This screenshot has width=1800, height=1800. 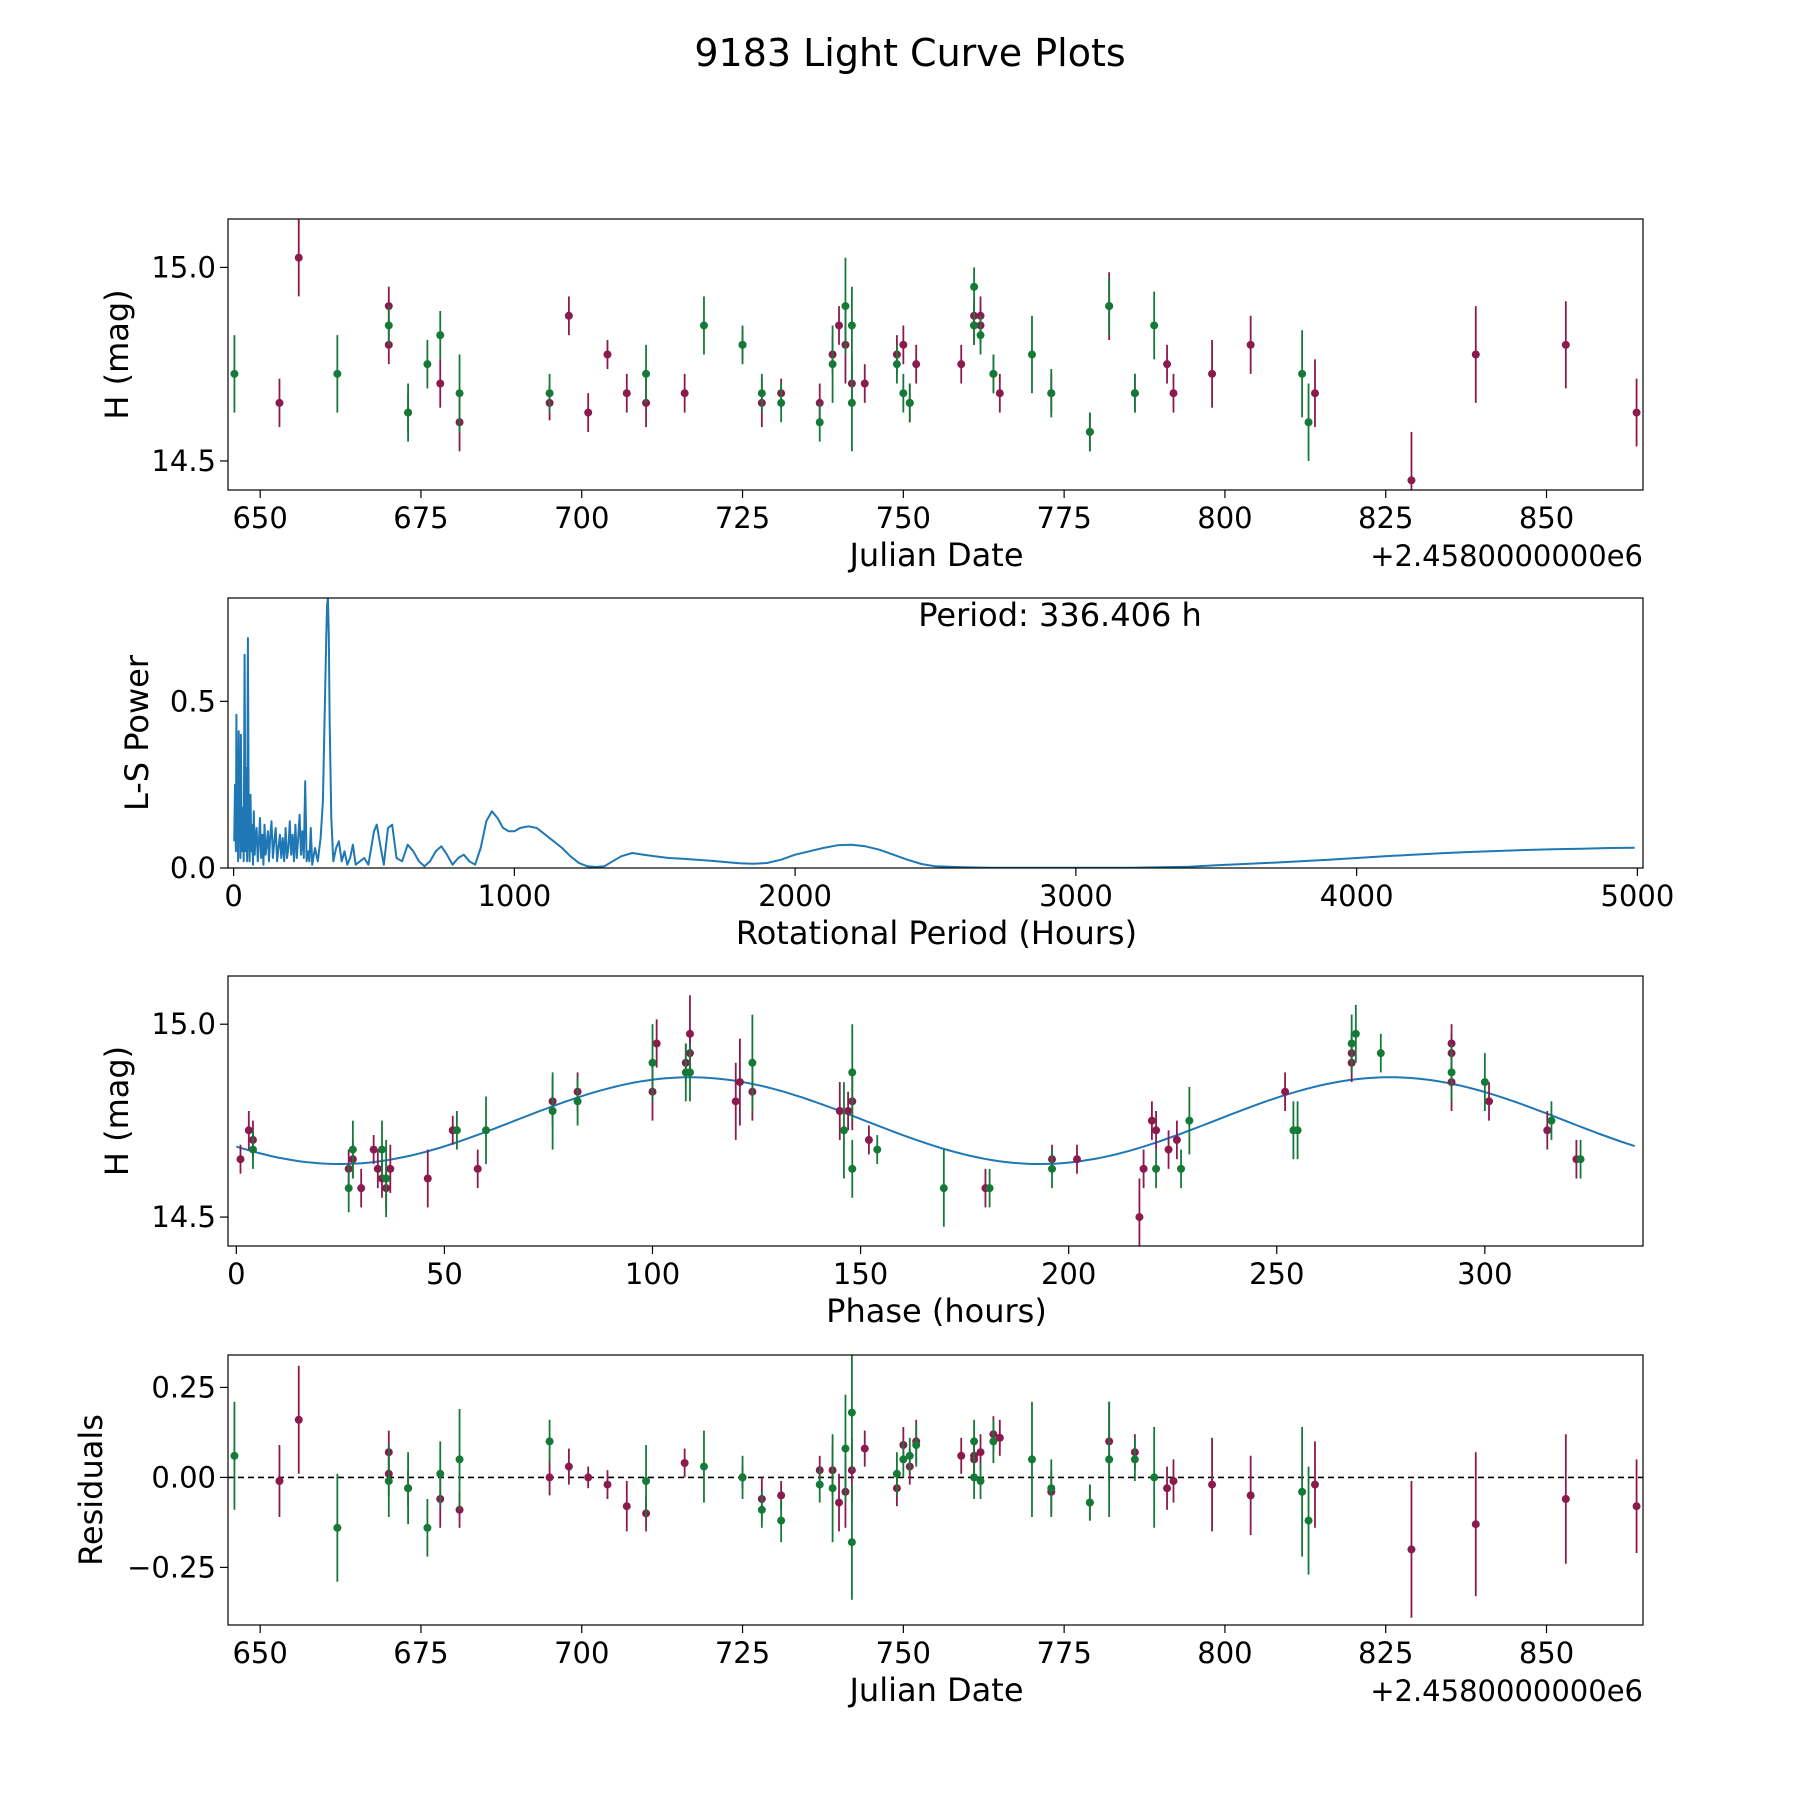 What do you see at coordinates (1546, 518) in the screenshot?
I see `x-tick-label: 850` at bounding box center [1546, 518].